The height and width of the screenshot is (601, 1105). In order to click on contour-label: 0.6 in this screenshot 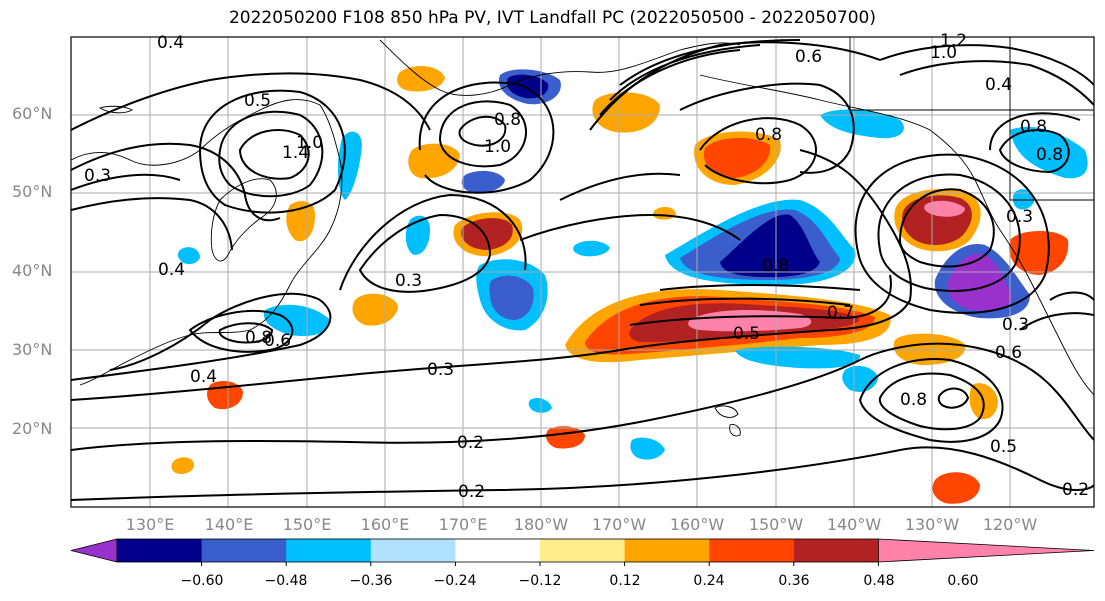, I will do `click(1008, 353)`.